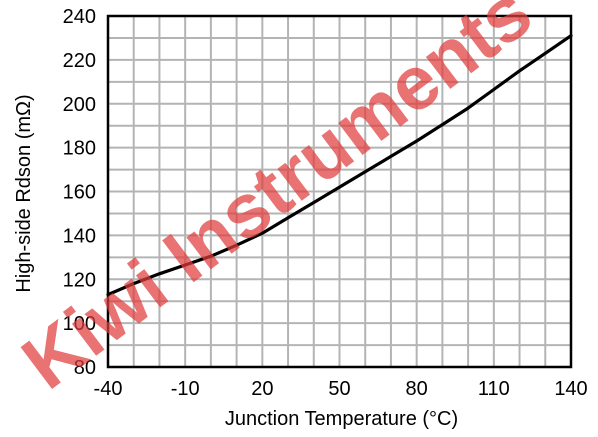  Describe the element at coordinates (85, 368) in the screenshot. I see `y-tick-label: 80` at that location.